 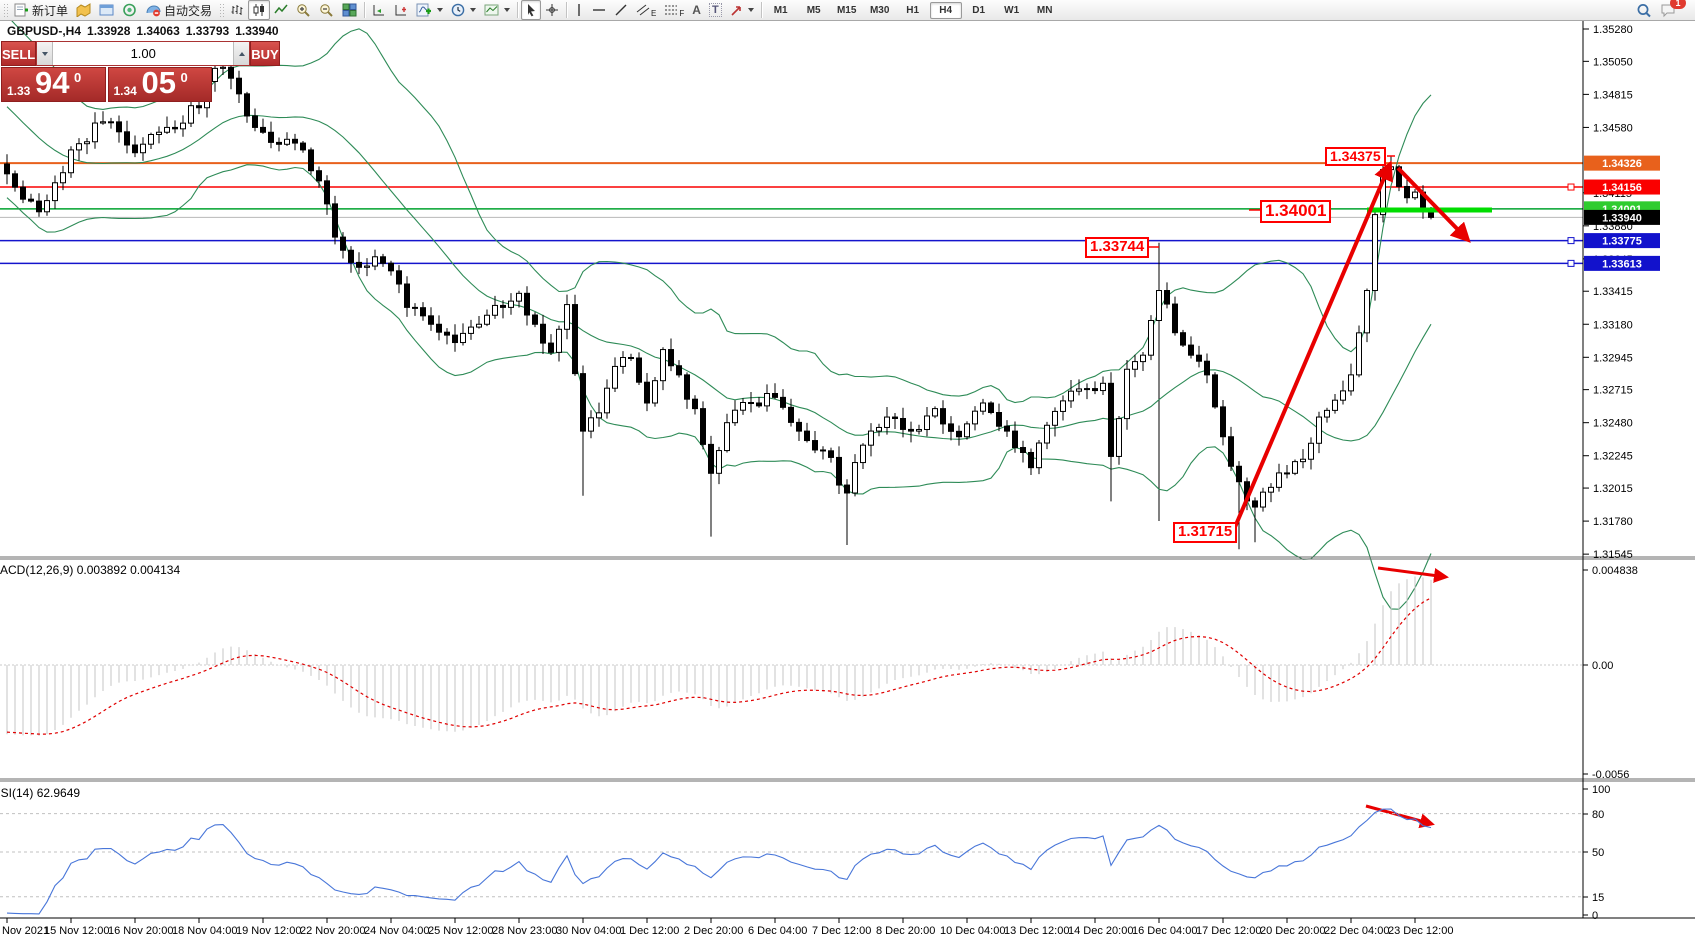 I want to click on time-tick-label: 2 Dec 20:00, so click(x=713, y=931).